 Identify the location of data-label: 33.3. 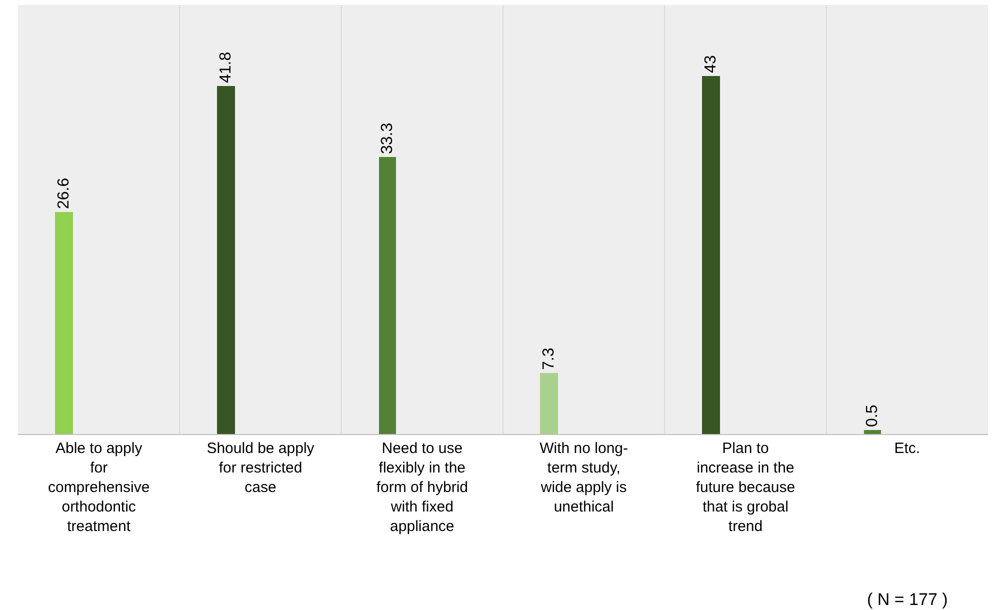
(387, 138).